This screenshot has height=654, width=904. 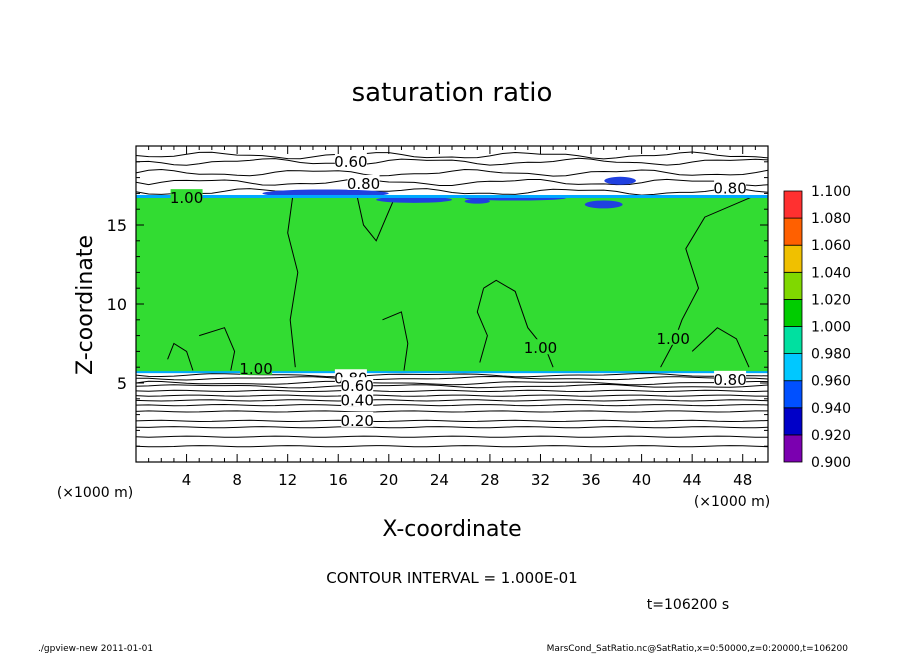 What do you see at coordinates (95, 493) in the screenshot?
I see `x-unit-left-label: (×1000 m)` at bounding box center [95, 493].